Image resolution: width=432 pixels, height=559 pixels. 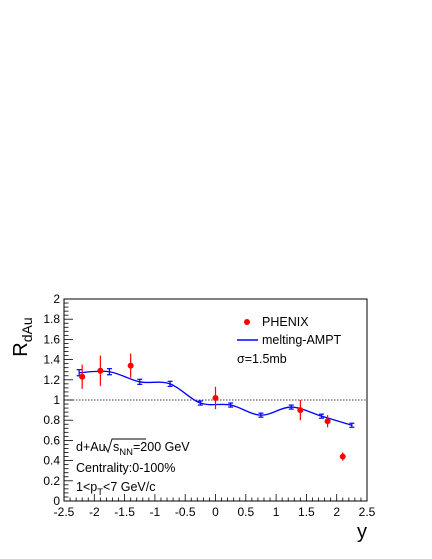 What do you see at coordinates (185, 512) in the screenshot?
I see `x-tick-label: -0.5` at bounding box center [185, 512].